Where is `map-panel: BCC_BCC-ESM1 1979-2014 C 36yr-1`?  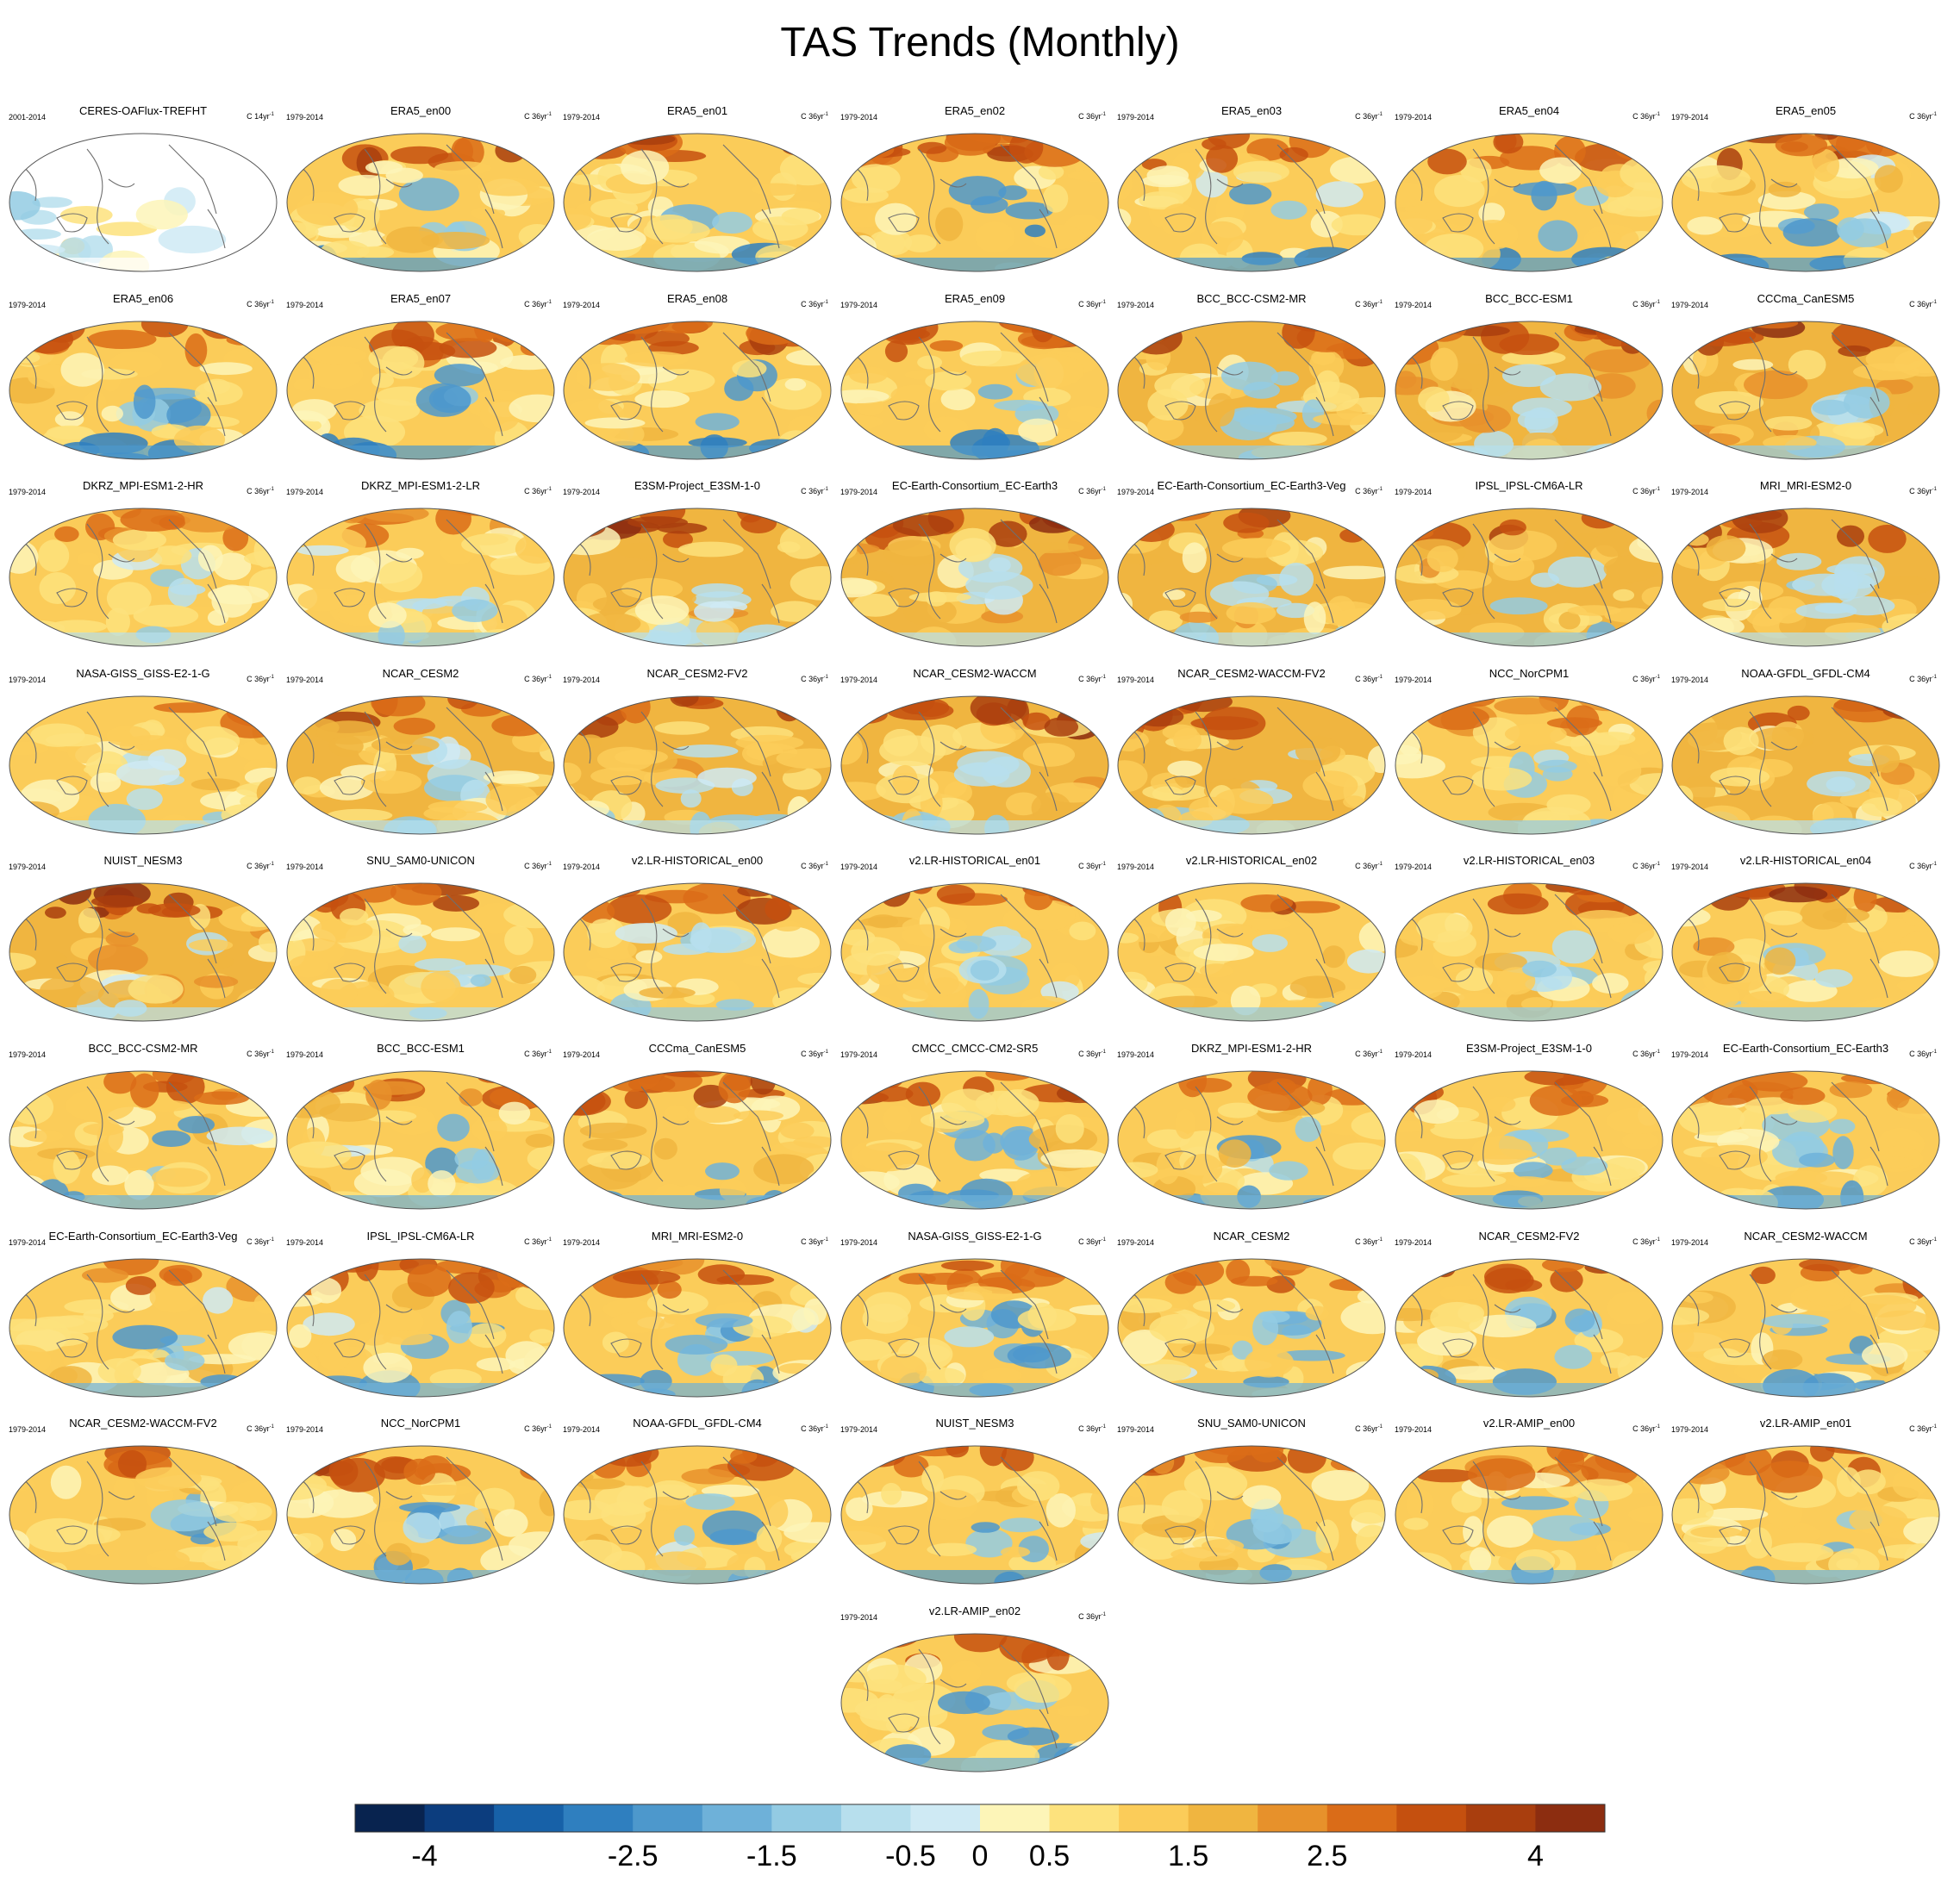 map-panel: BCC_BCC-ESM1 1979-2014 C 36yr-1 is located at coordinates (421, 1125).